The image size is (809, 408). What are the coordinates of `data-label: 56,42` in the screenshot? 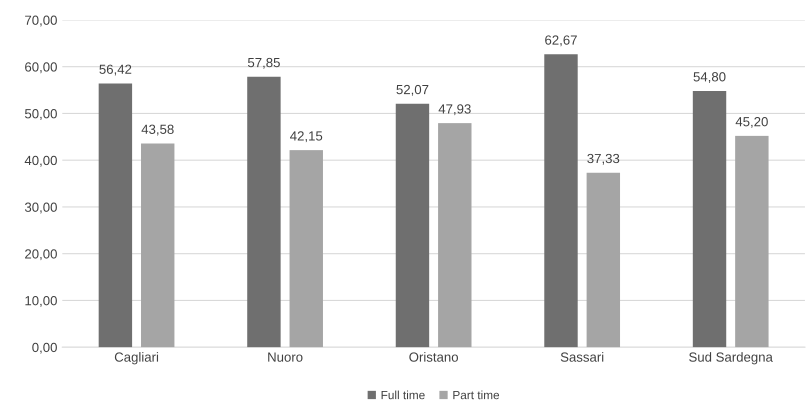 It's located at (115, 70).